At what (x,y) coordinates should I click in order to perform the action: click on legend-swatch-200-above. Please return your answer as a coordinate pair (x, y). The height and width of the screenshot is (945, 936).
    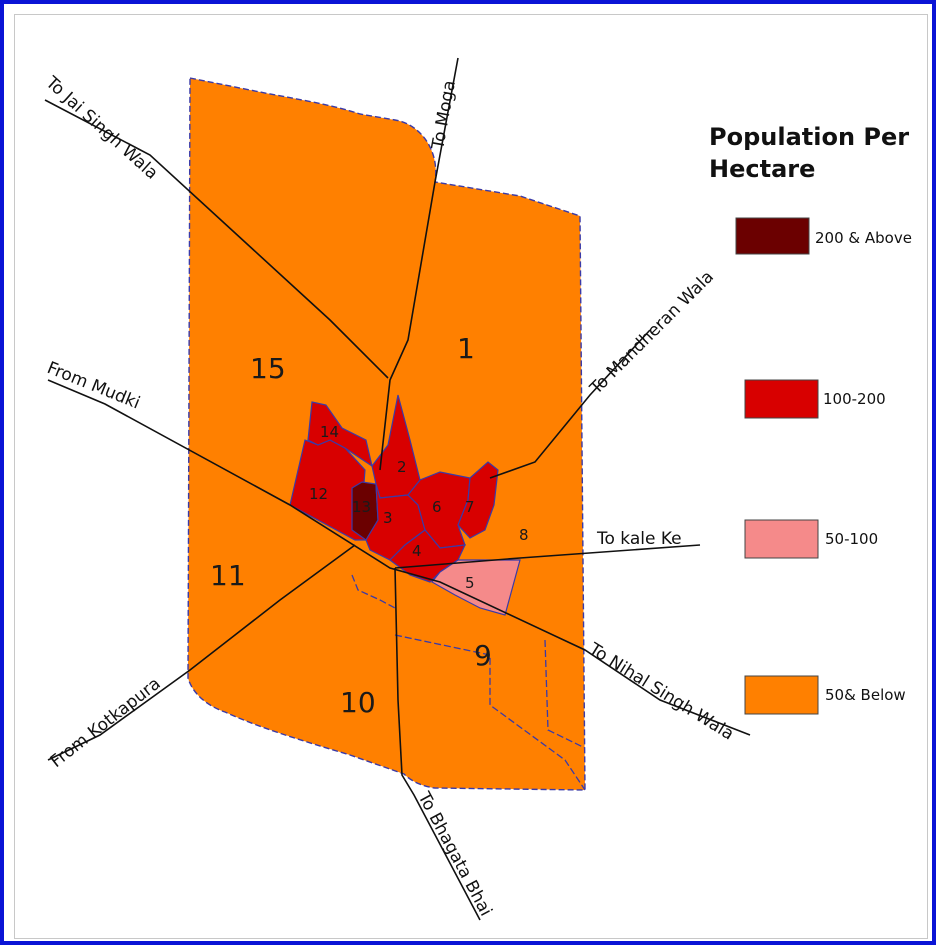
    Looking at the image, I should click on (772, 236).